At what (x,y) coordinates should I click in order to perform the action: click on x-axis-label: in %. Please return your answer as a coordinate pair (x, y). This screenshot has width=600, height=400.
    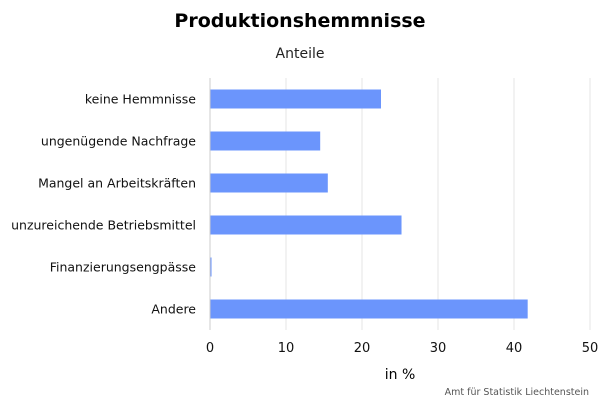
    Looking at the image, I should click on (400, 375).